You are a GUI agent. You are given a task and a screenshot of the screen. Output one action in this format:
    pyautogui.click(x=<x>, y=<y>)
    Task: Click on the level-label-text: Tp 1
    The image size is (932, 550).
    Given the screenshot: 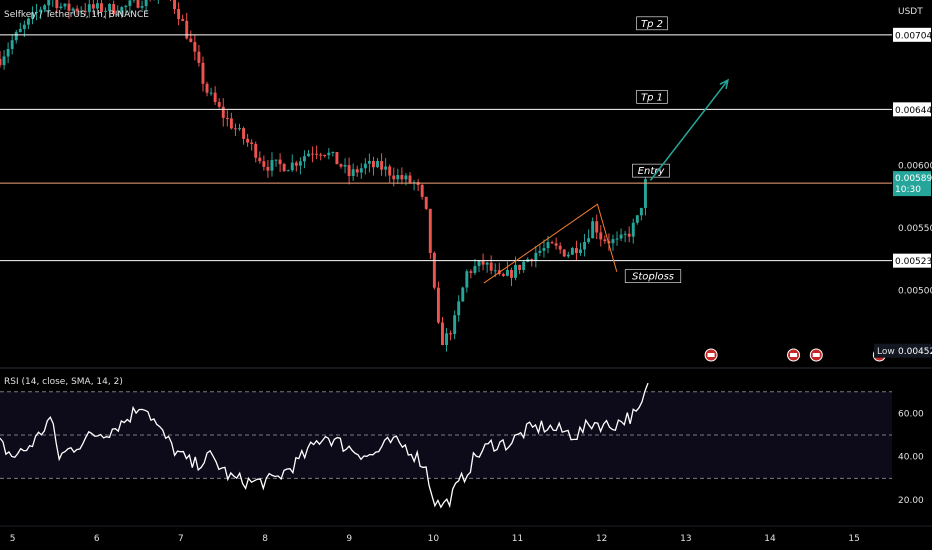 What is the action you would take?
    pyautogui.click(x=652, y=97)
    